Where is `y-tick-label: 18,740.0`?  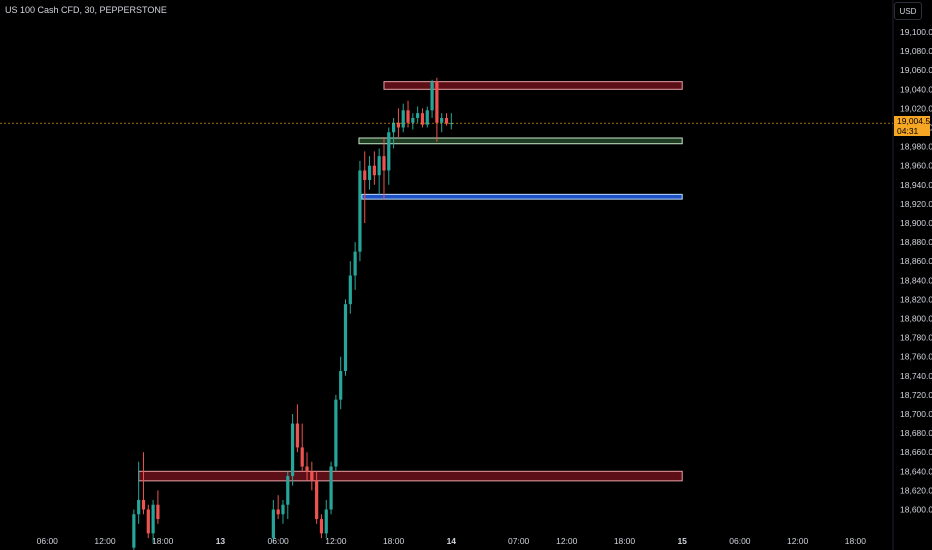
y-tick-label: 18,740.0 is located at coordinates (916, 376).